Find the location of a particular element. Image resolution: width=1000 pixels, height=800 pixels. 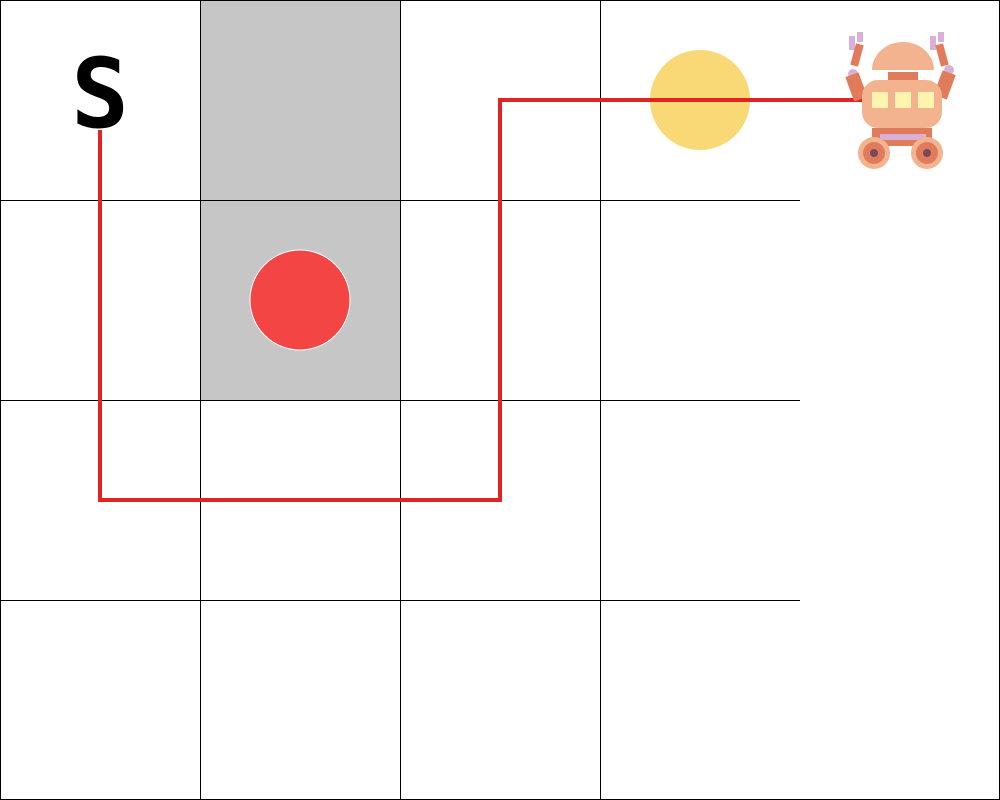

robot-icon is located at coordinates (900, 100).